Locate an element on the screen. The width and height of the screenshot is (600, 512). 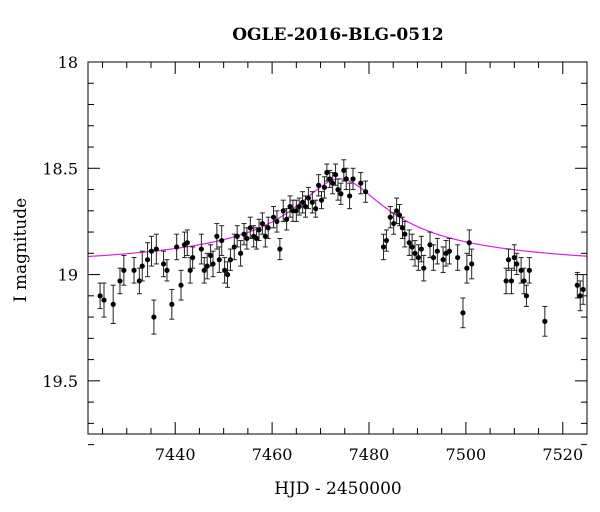
y-tick-label: 19 is located at coordinates (68, 275).